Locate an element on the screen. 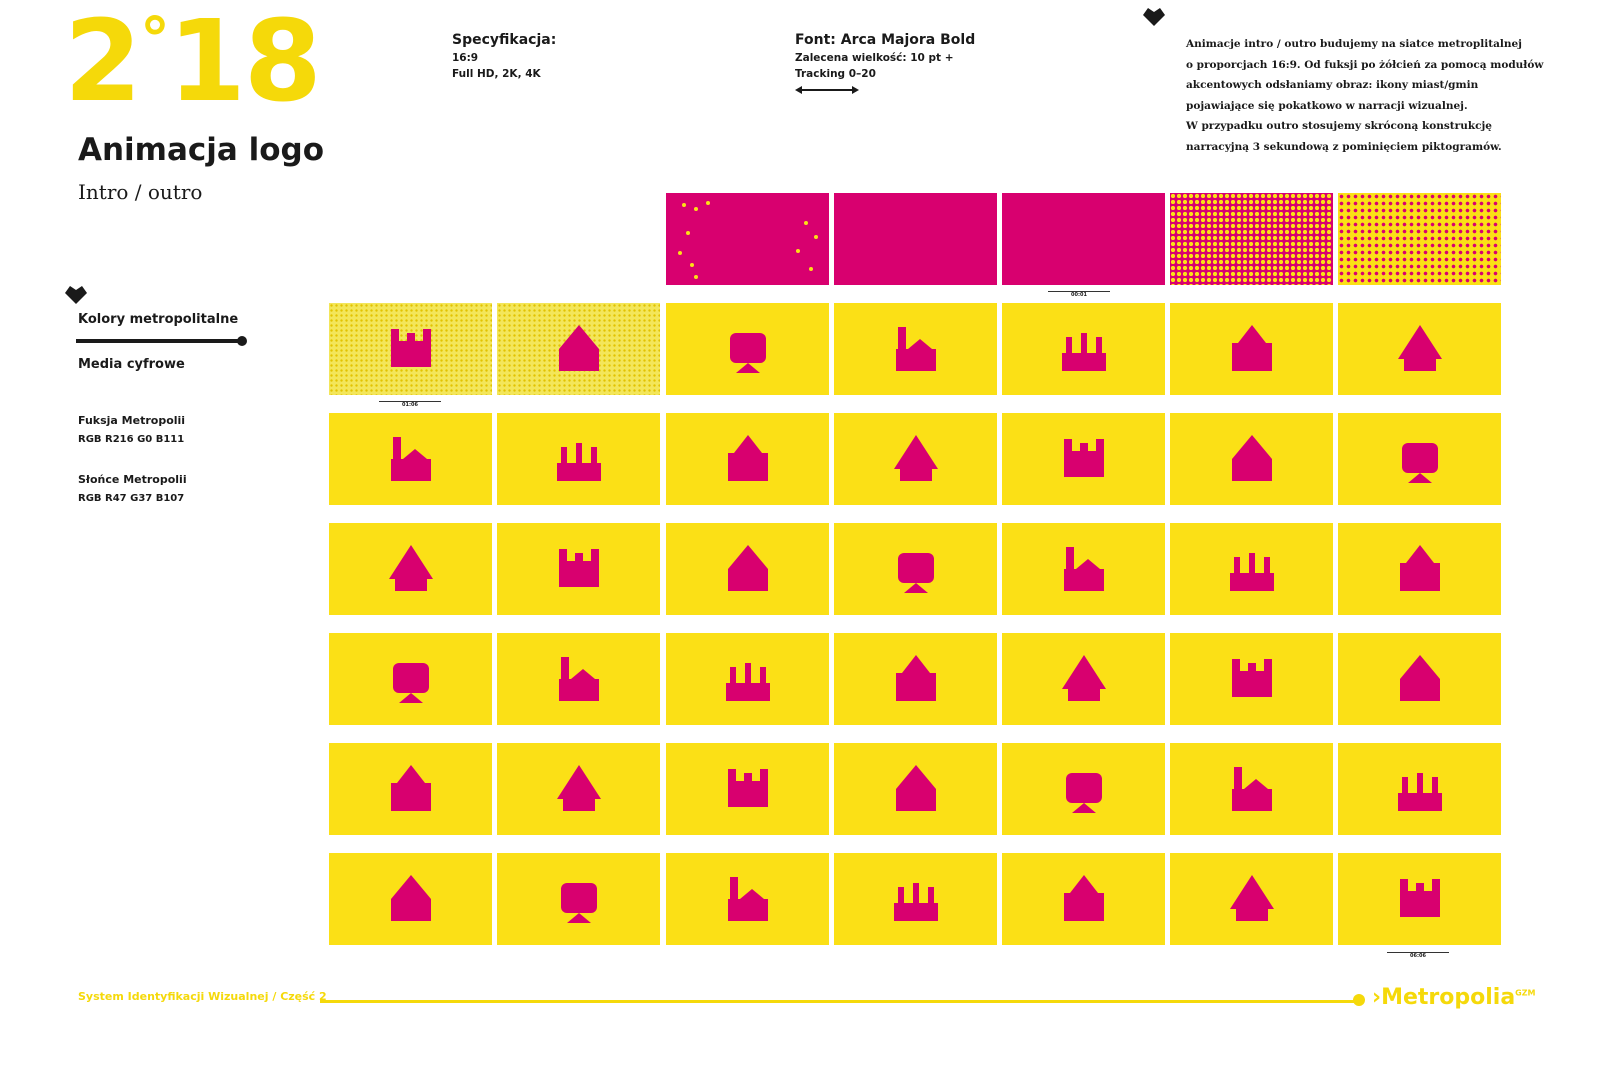 The width and height of the screenshot is (1600, 1066). sculpture-icon is located at coordinates (578, 903).